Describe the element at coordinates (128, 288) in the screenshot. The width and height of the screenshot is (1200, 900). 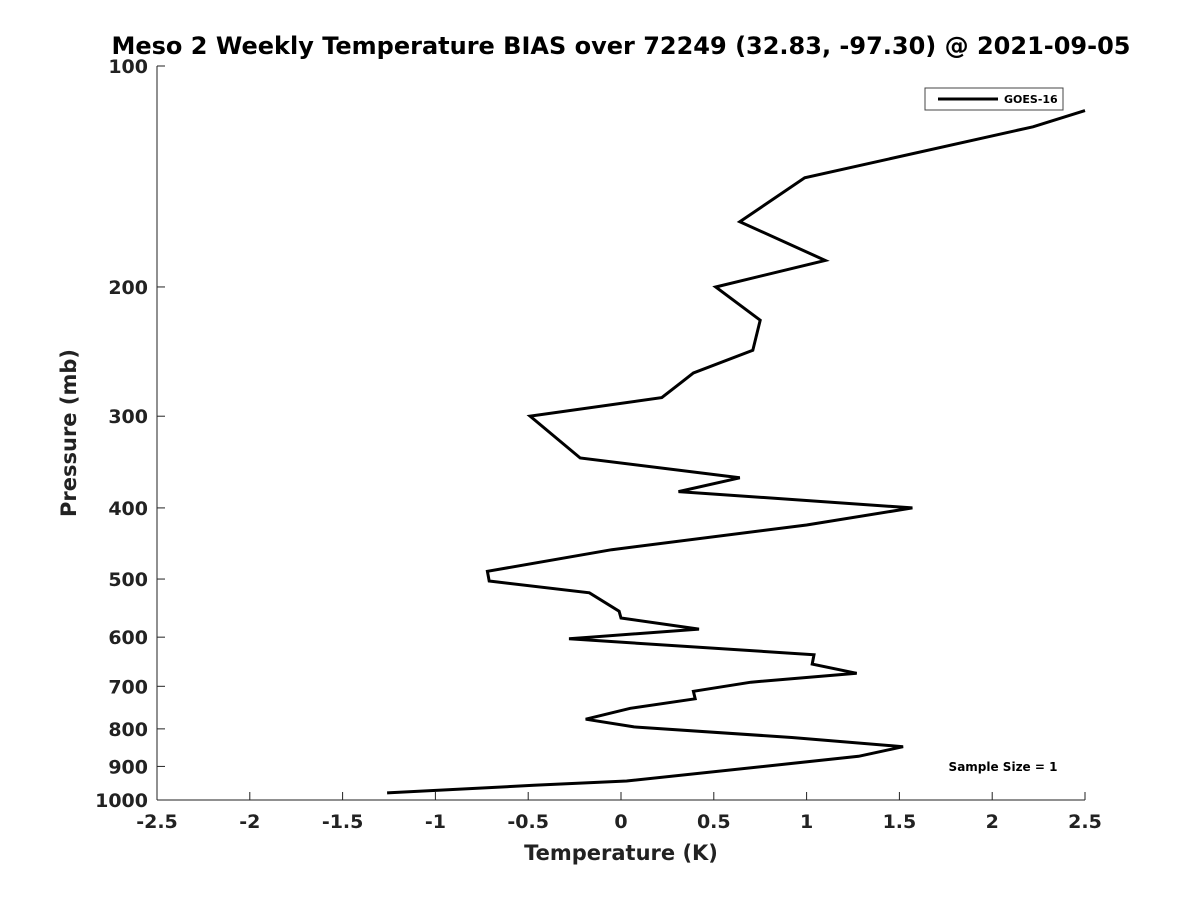
I see `y-tick-label: 200` at that location.